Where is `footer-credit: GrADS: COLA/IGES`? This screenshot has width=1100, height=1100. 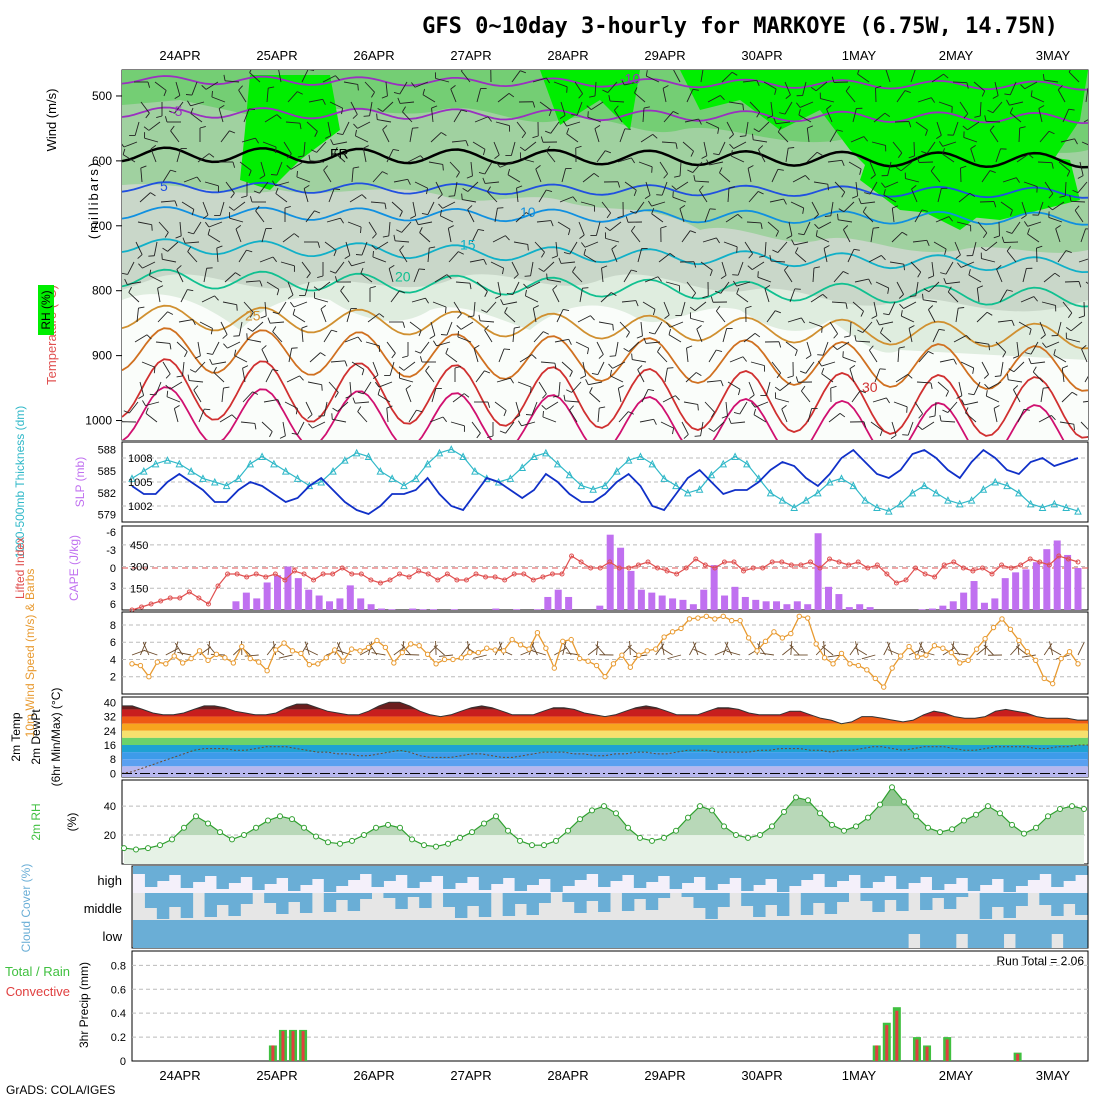 footer-credit: GrADS: COLA/IGES is located at coordinates (60, 1090).